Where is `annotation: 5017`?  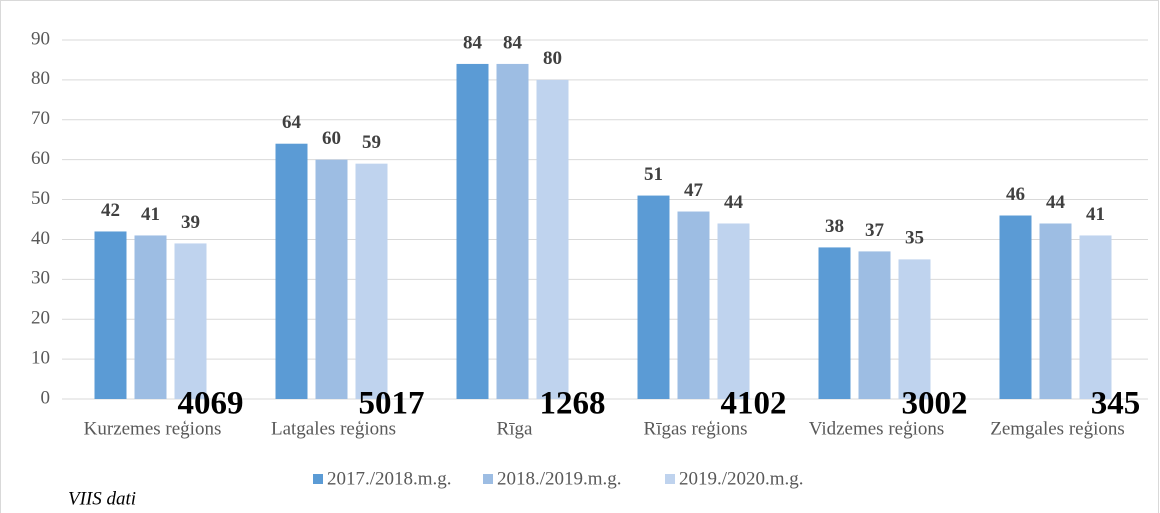 annotation: 5017 is located at coordinates (392, 404).